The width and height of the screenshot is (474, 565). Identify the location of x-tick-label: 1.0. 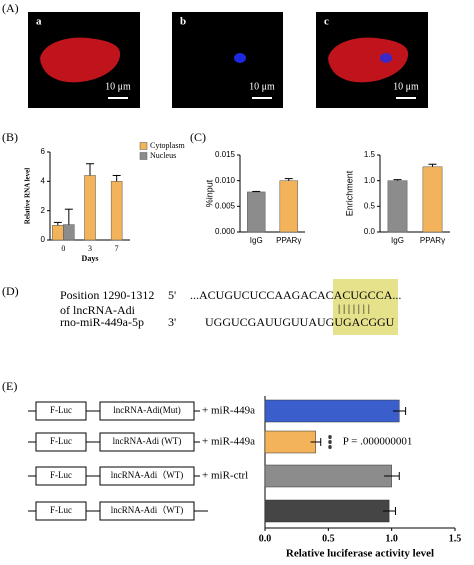
(391, 538).